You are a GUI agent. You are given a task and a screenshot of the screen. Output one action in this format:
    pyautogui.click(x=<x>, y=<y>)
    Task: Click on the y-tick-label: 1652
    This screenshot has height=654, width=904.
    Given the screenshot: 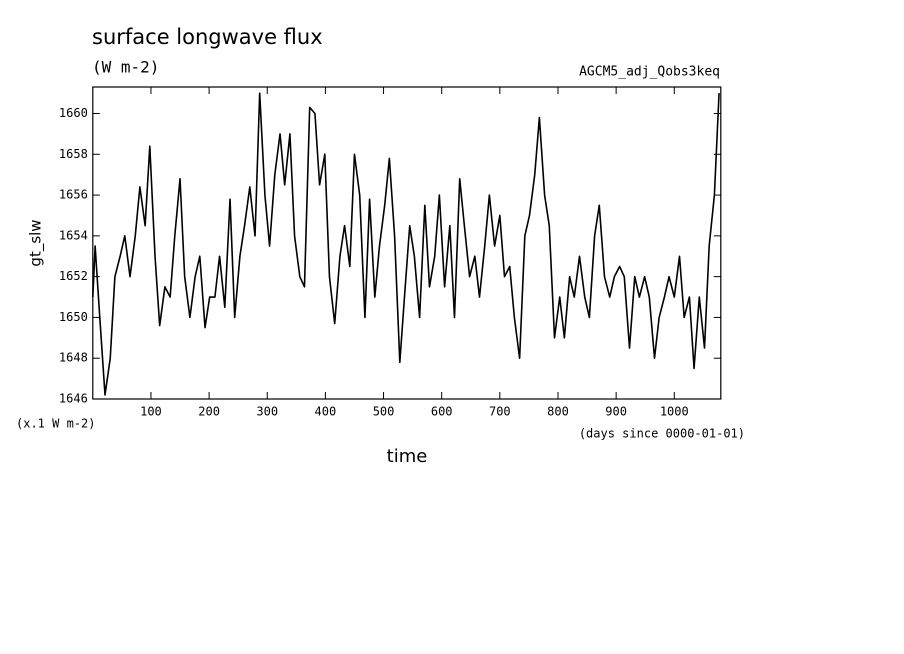 What is the action you would take?
    pyautogui.click(x=73, y=276)
    